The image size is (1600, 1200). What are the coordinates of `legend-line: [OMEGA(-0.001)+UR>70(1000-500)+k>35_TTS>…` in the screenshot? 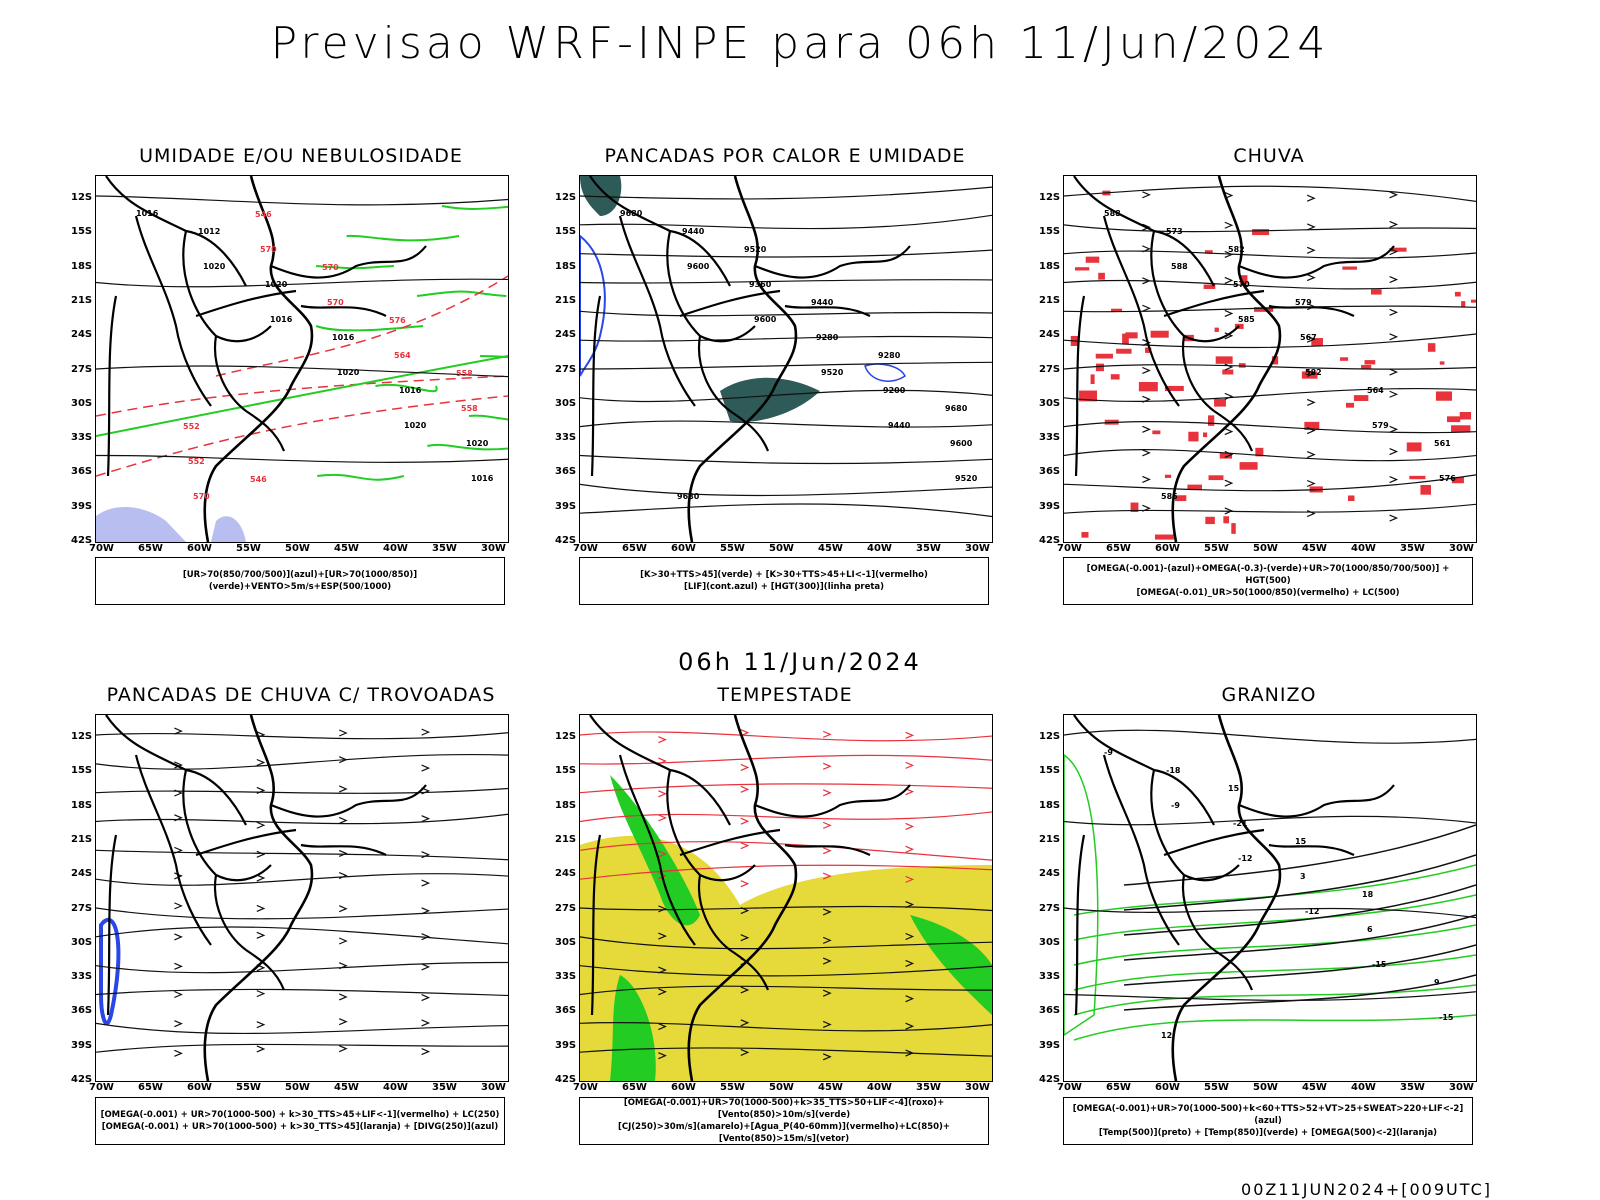 It's located at (784, 1109).